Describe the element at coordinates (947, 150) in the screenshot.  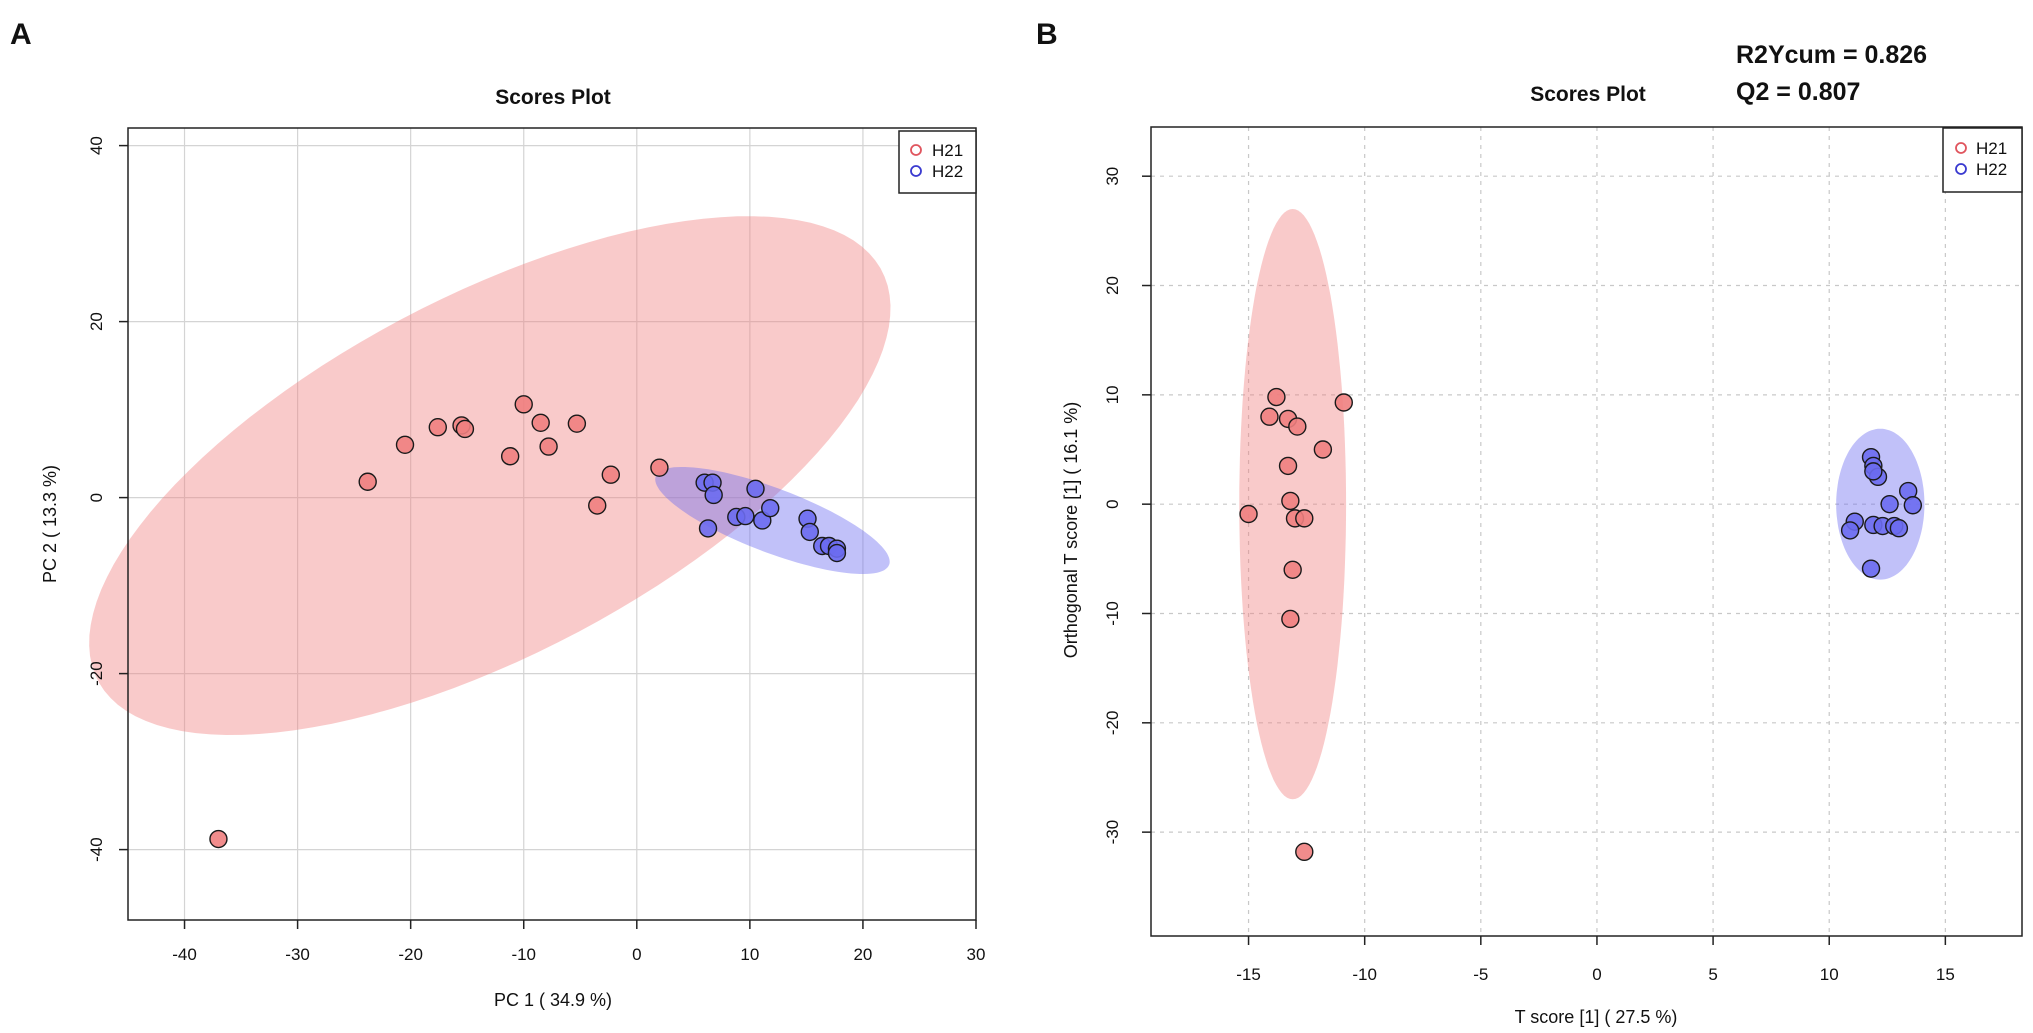
I see `chart-a-legend-label-h21: H21` at that location.